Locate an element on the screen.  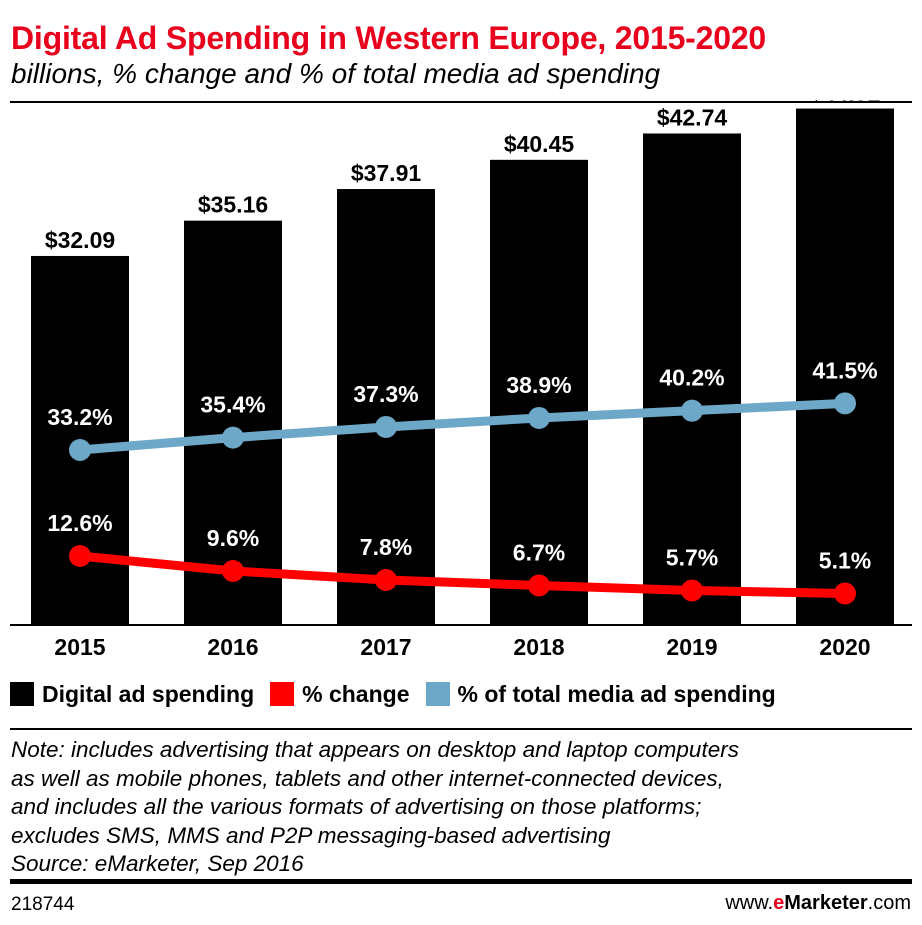
brand-prefix: www. is located at coordinates (749, 903).